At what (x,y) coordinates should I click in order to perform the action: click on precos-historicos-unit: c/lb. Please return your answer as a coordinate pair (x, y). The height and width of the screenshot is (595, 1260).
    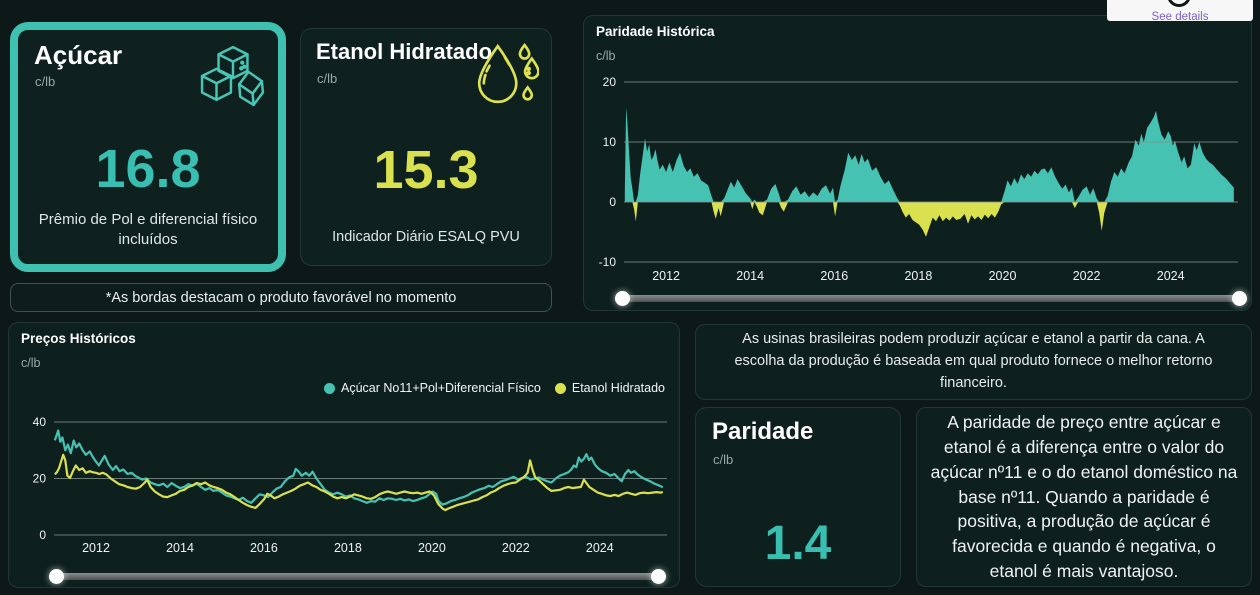
    Looking at the image, I should click on (31, 363).